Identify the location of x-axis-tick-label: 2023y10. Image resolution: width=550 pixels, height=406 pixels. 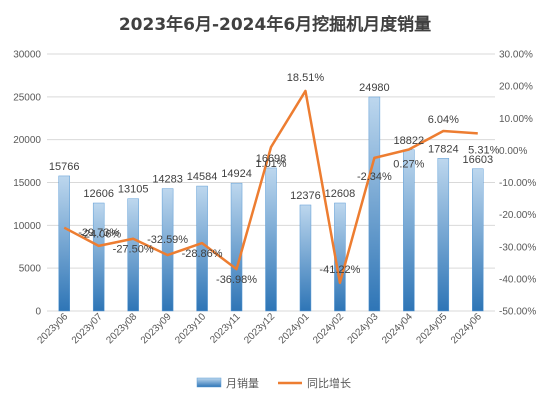
(190, 328).